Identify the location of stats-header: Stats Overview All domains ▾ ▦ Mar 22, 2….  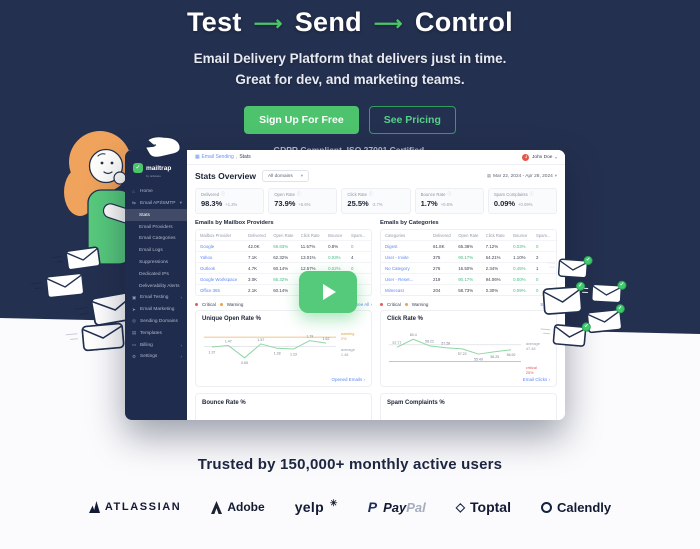
(376, 176).